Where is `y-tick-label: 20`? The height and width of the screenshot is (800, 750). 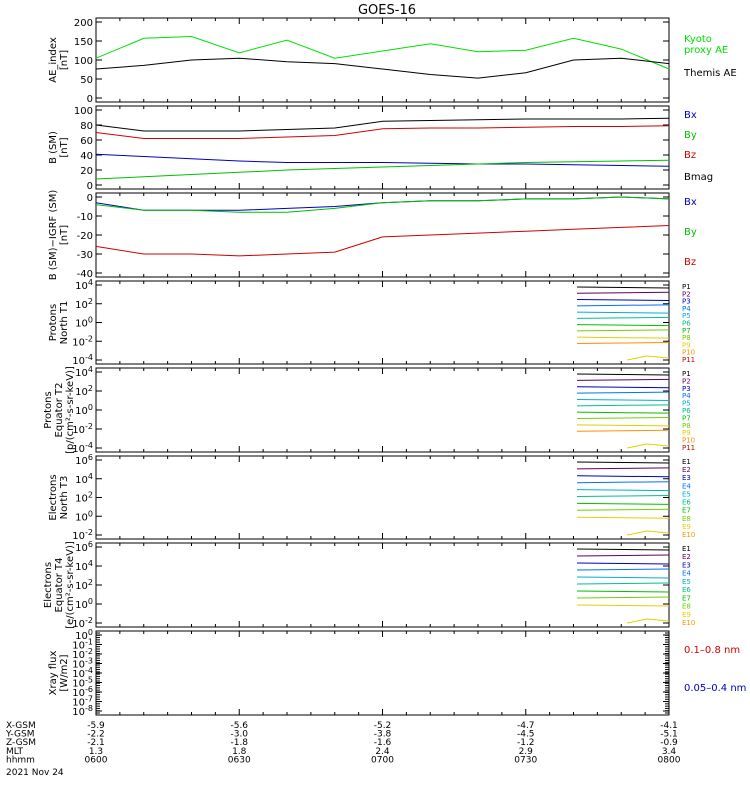
y-tick-label: 20 is located at coordinates (86, 171).